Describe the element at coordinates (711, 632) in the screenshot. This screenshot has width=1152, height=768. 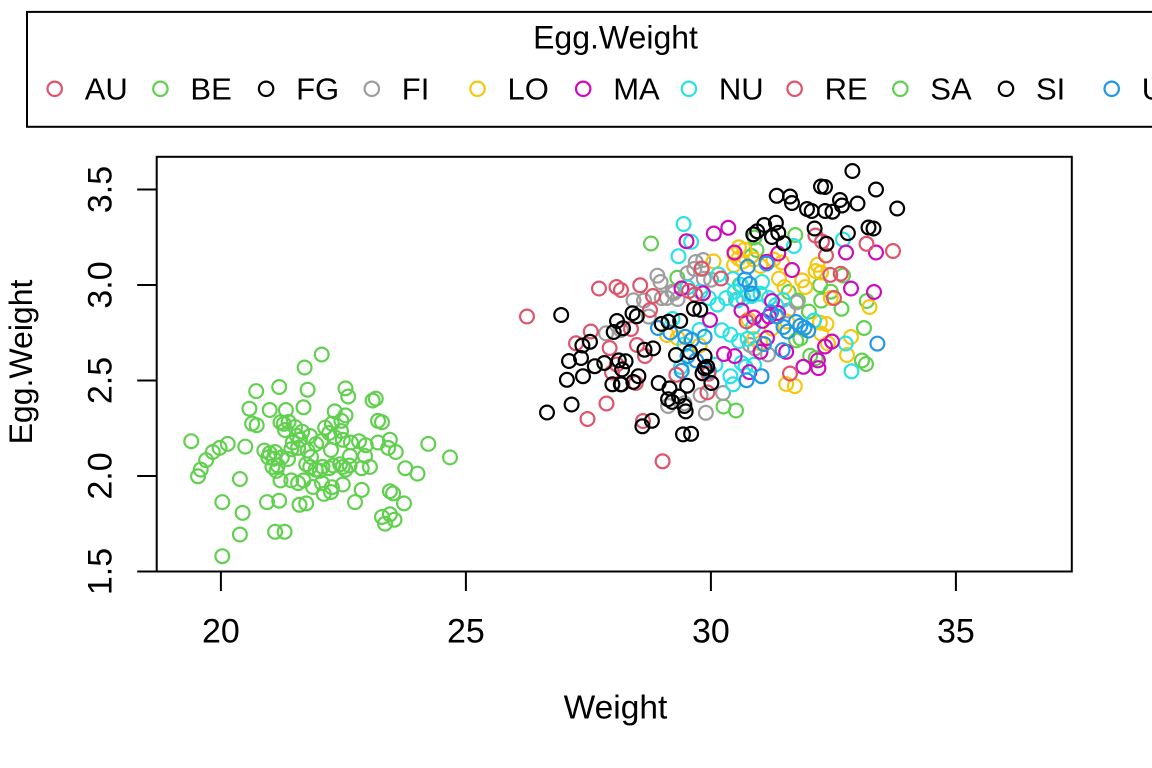
I see `svg-text: 30` at that location.